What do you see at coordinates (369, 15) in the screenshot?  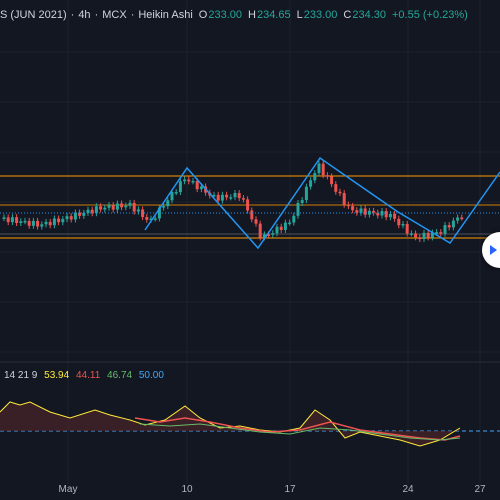 I see `close-value: 234.30` at bounding box center [369, 15].